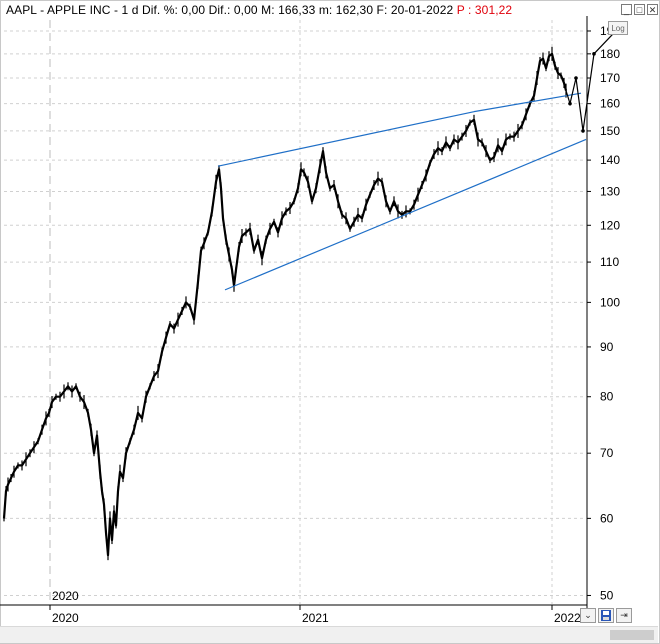 This screenshot has width=660, height=644. I want to click on date-label: F:, so click(382, 10).